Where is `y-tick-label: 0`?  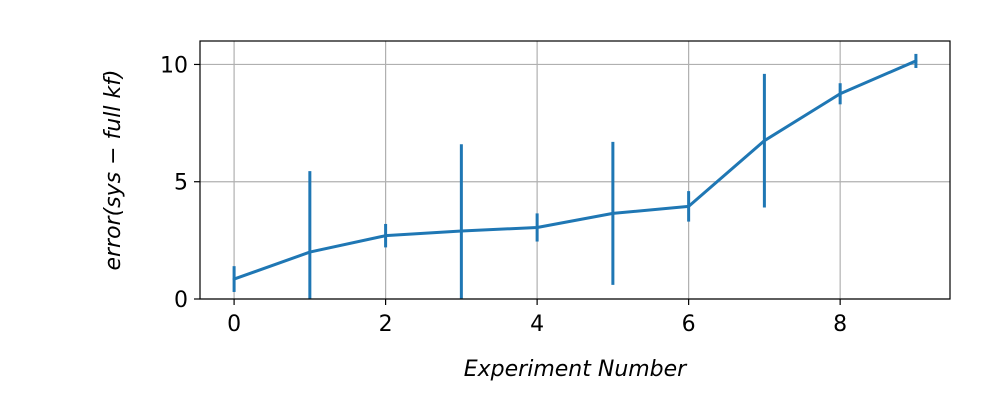 y-tick-label: 0 is located at coordinates (181, 300).